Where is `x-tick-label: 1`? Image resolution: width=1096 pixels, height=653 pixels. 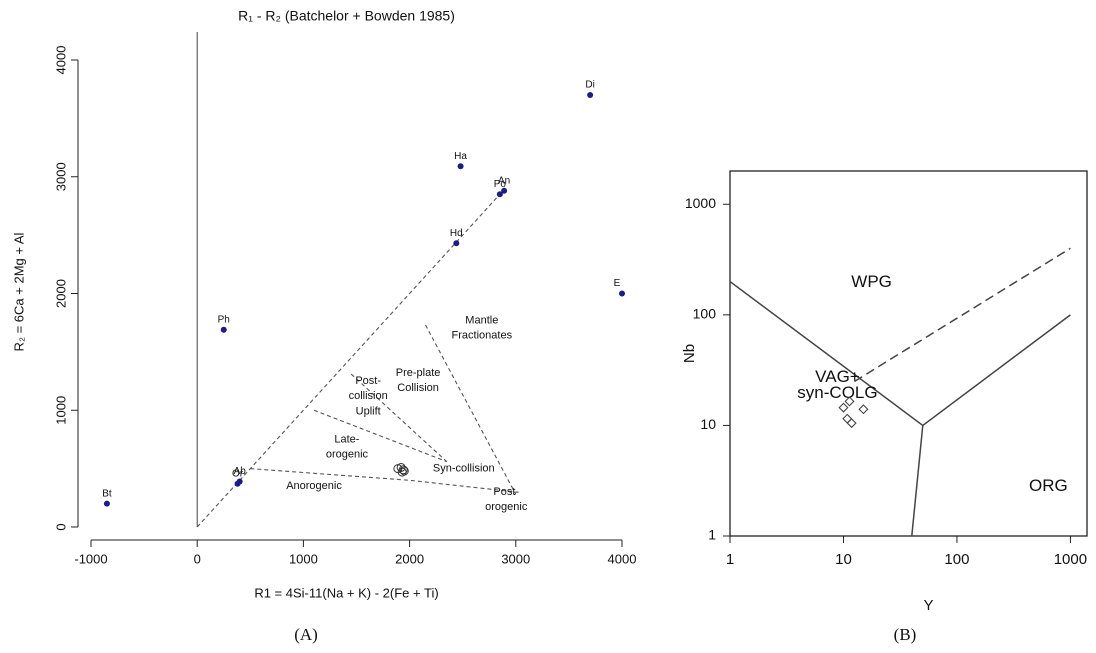
x-tick-label: 1 is located at coordinates (730, 559).